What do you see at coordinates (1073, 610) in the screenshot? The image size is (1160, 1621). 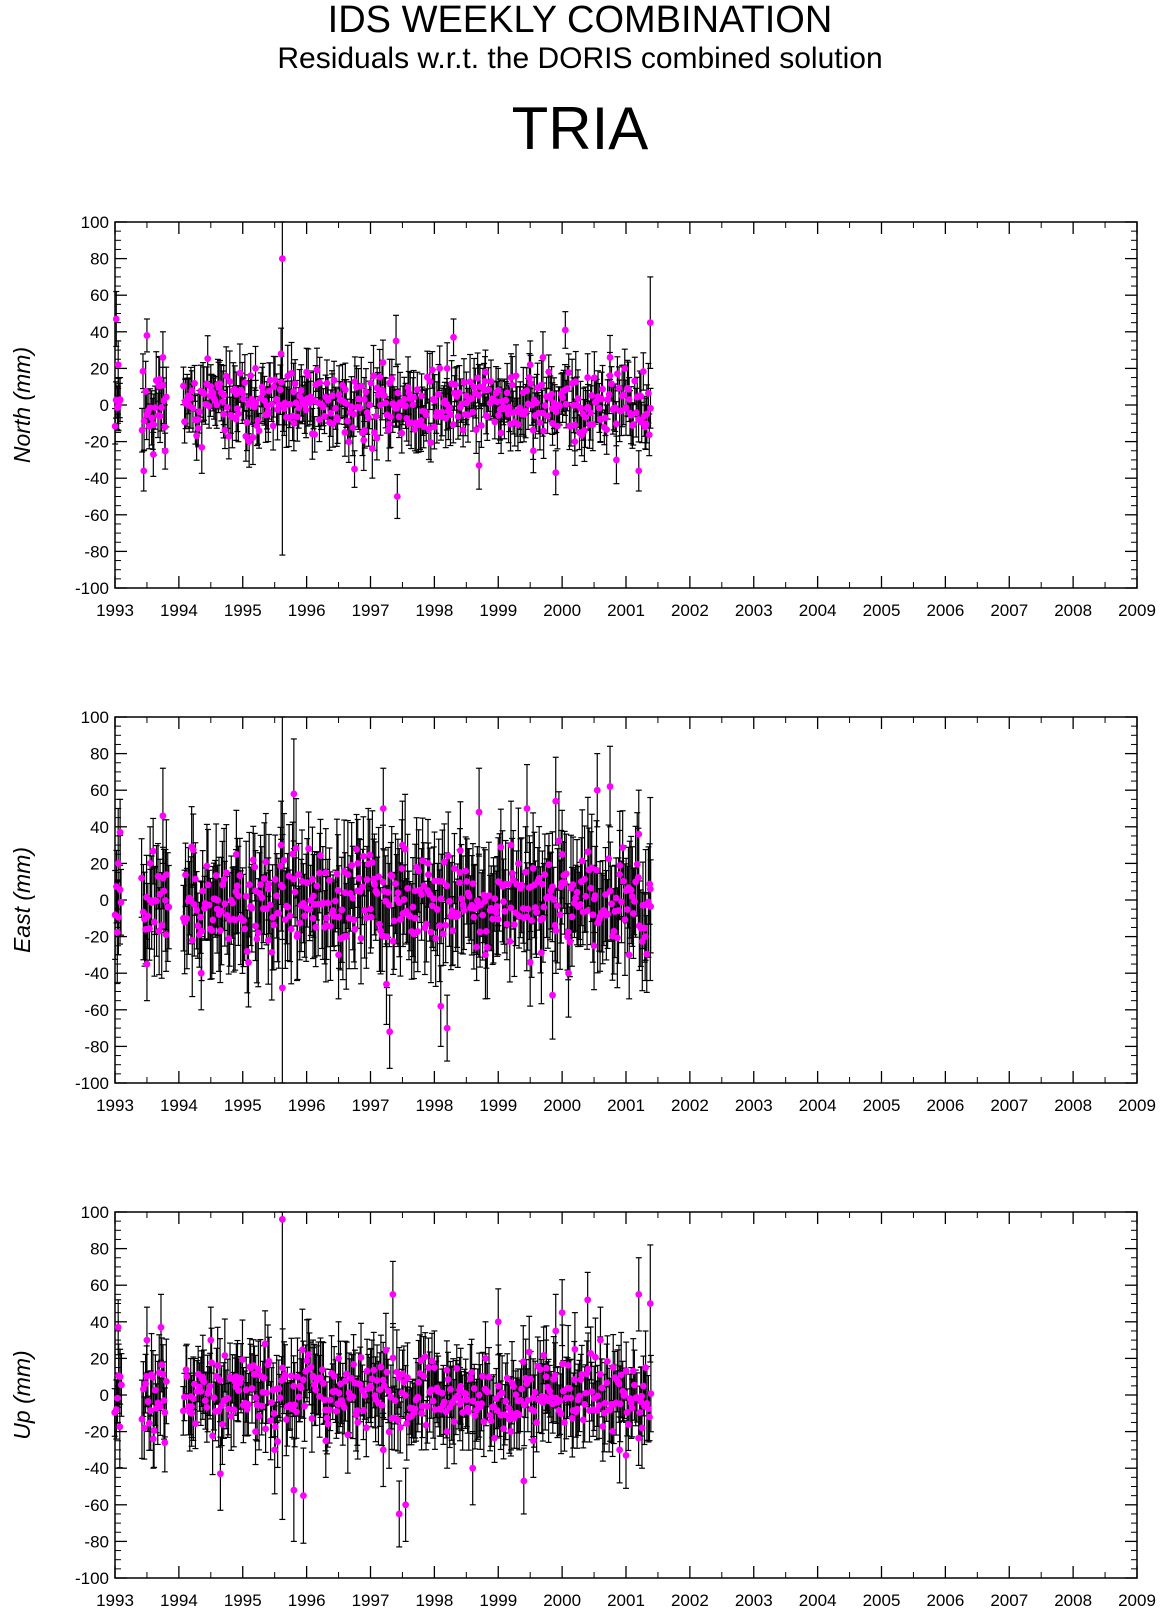 I see `x-tick-label: 2008` at bounding box center [1073, 610].